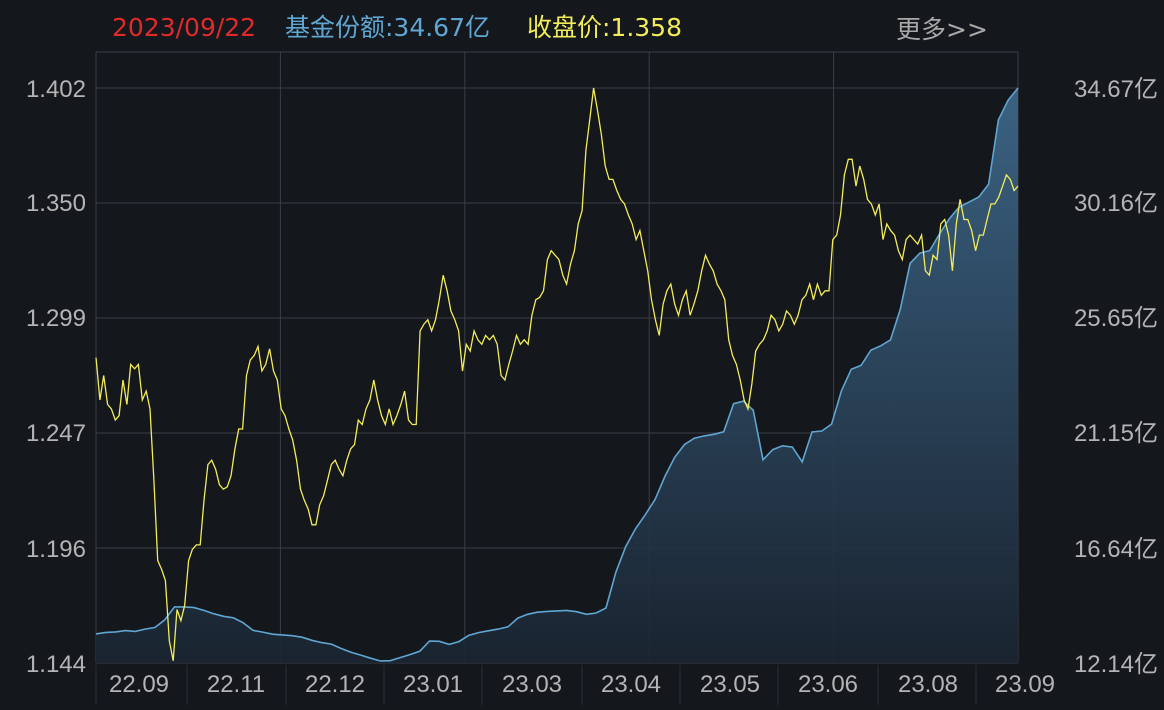  I want to click on x-tick-label: 22.11, so click(236, 684).